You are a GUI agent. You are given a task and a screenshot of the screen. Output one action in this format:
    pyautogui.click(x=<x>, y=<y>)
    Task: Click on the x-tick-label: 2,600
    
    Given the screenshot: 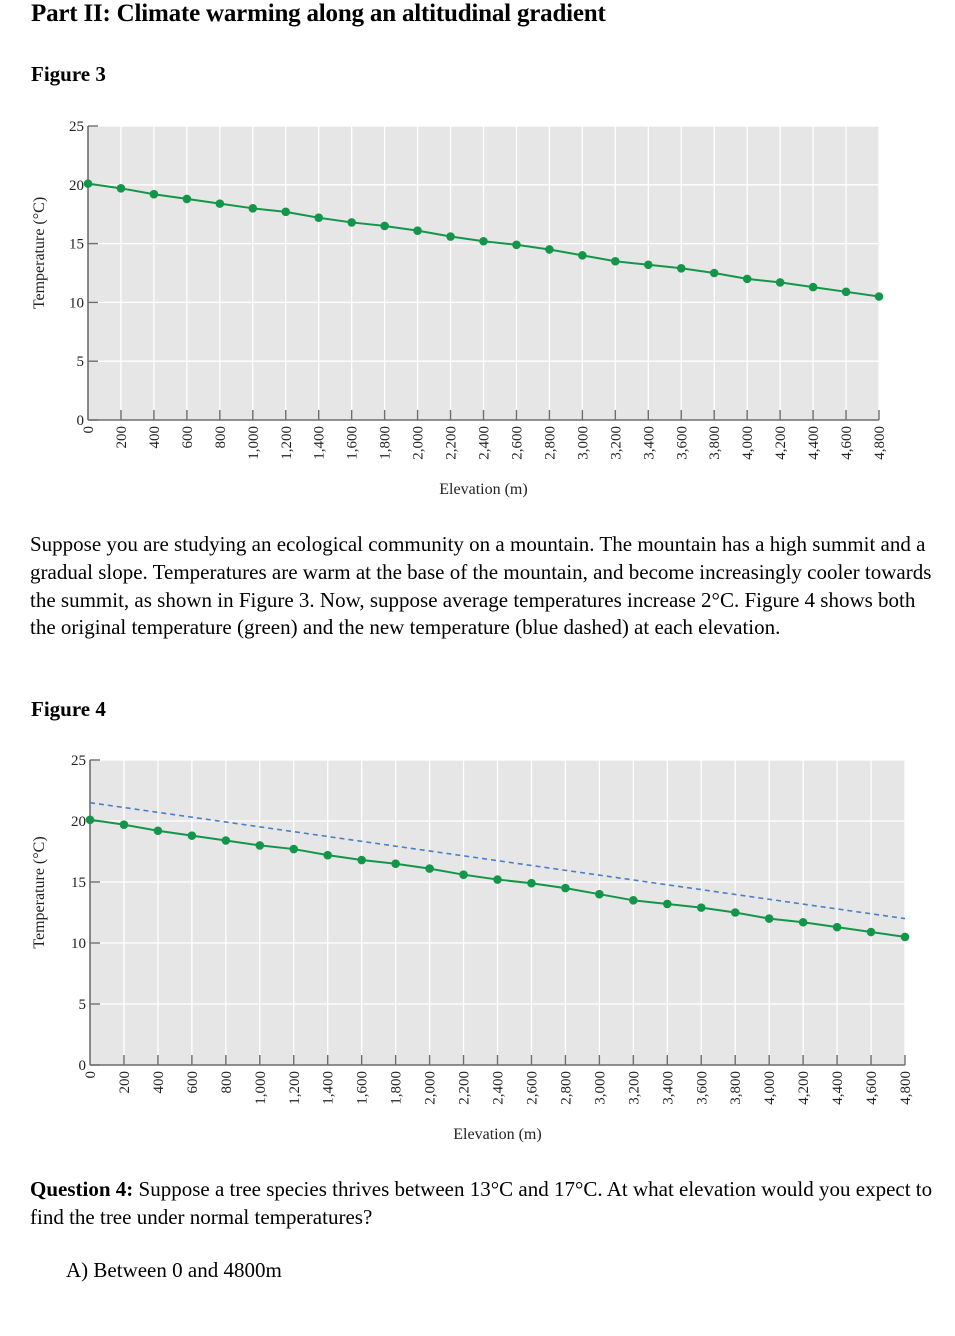 What is the action you would take?
    pyautogui.click(x=517, y=443)
    